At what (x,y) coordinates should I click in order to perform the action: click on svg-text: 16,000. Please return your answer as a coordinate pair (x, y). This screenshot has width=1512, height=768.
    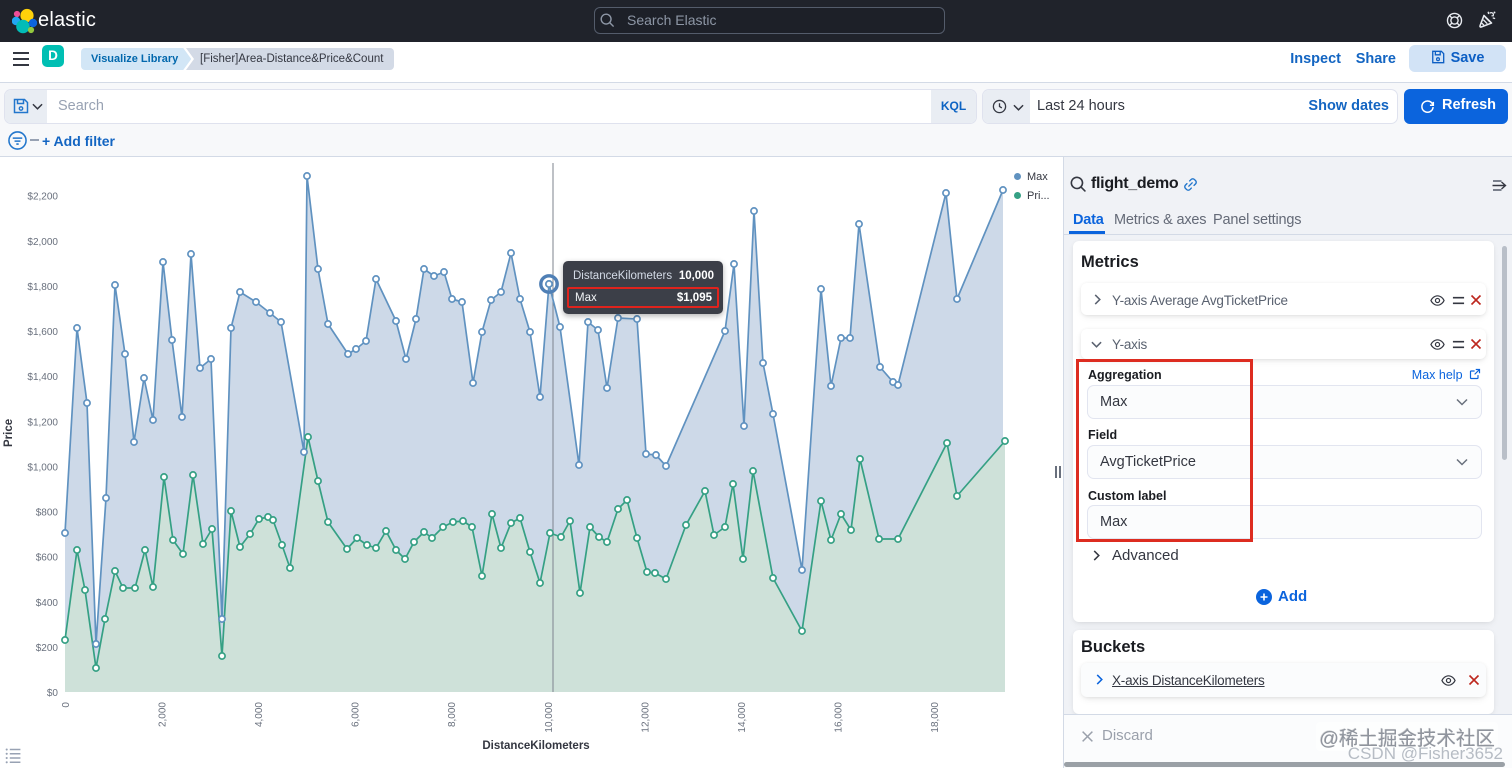
    Looking at the image, I should click on (838, 717).